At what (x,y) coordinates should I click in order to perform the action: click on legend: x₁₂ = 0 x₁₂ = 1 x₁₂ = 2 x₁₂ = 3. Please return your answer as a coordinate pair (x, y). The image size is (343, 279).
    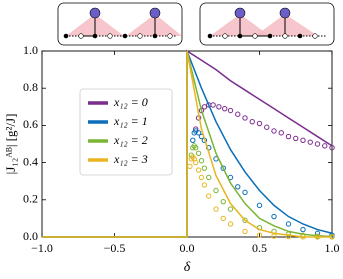
    Looking at the image, I should click on (126, 132).